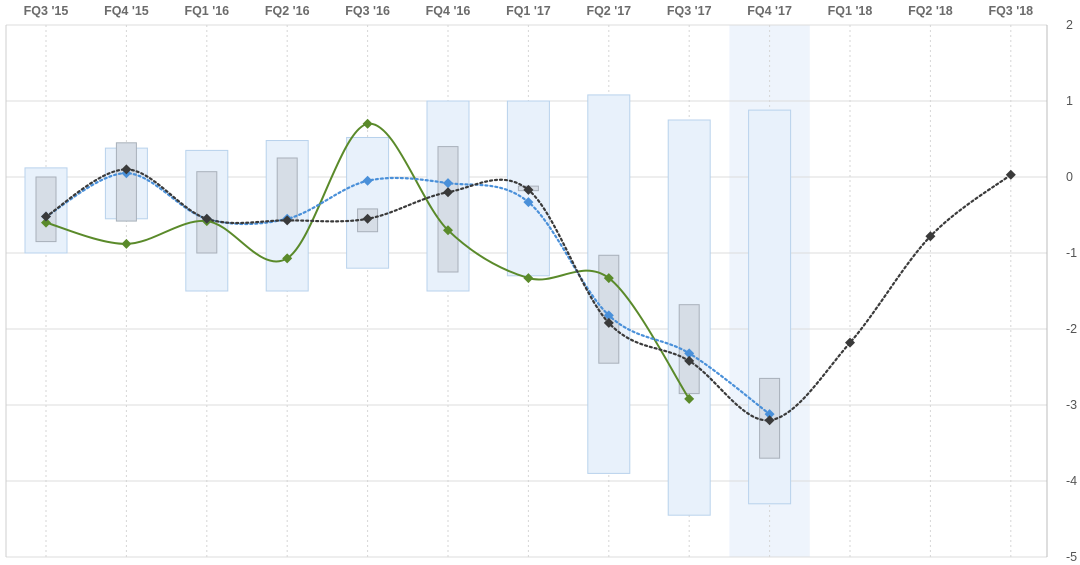 This screenshot has height=565, width=1080. What do you see at coordinates (1071, 481) in the screenshot?
I see `y-tick-label: -4` at bounding box center [1071, 481].